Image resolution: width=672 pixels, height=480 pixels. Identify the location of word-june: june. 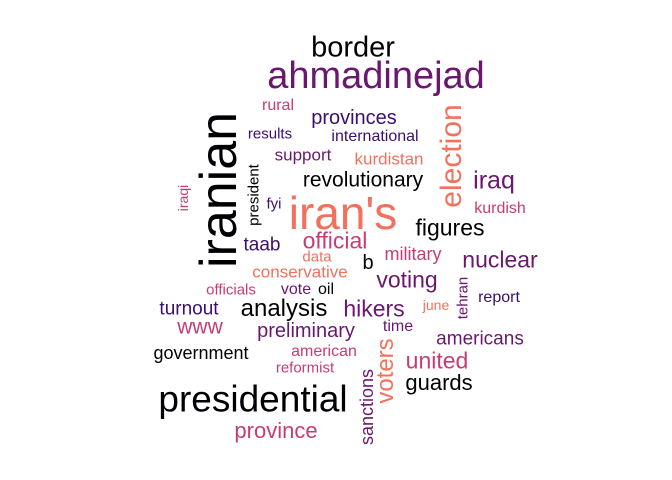
(436, 305).